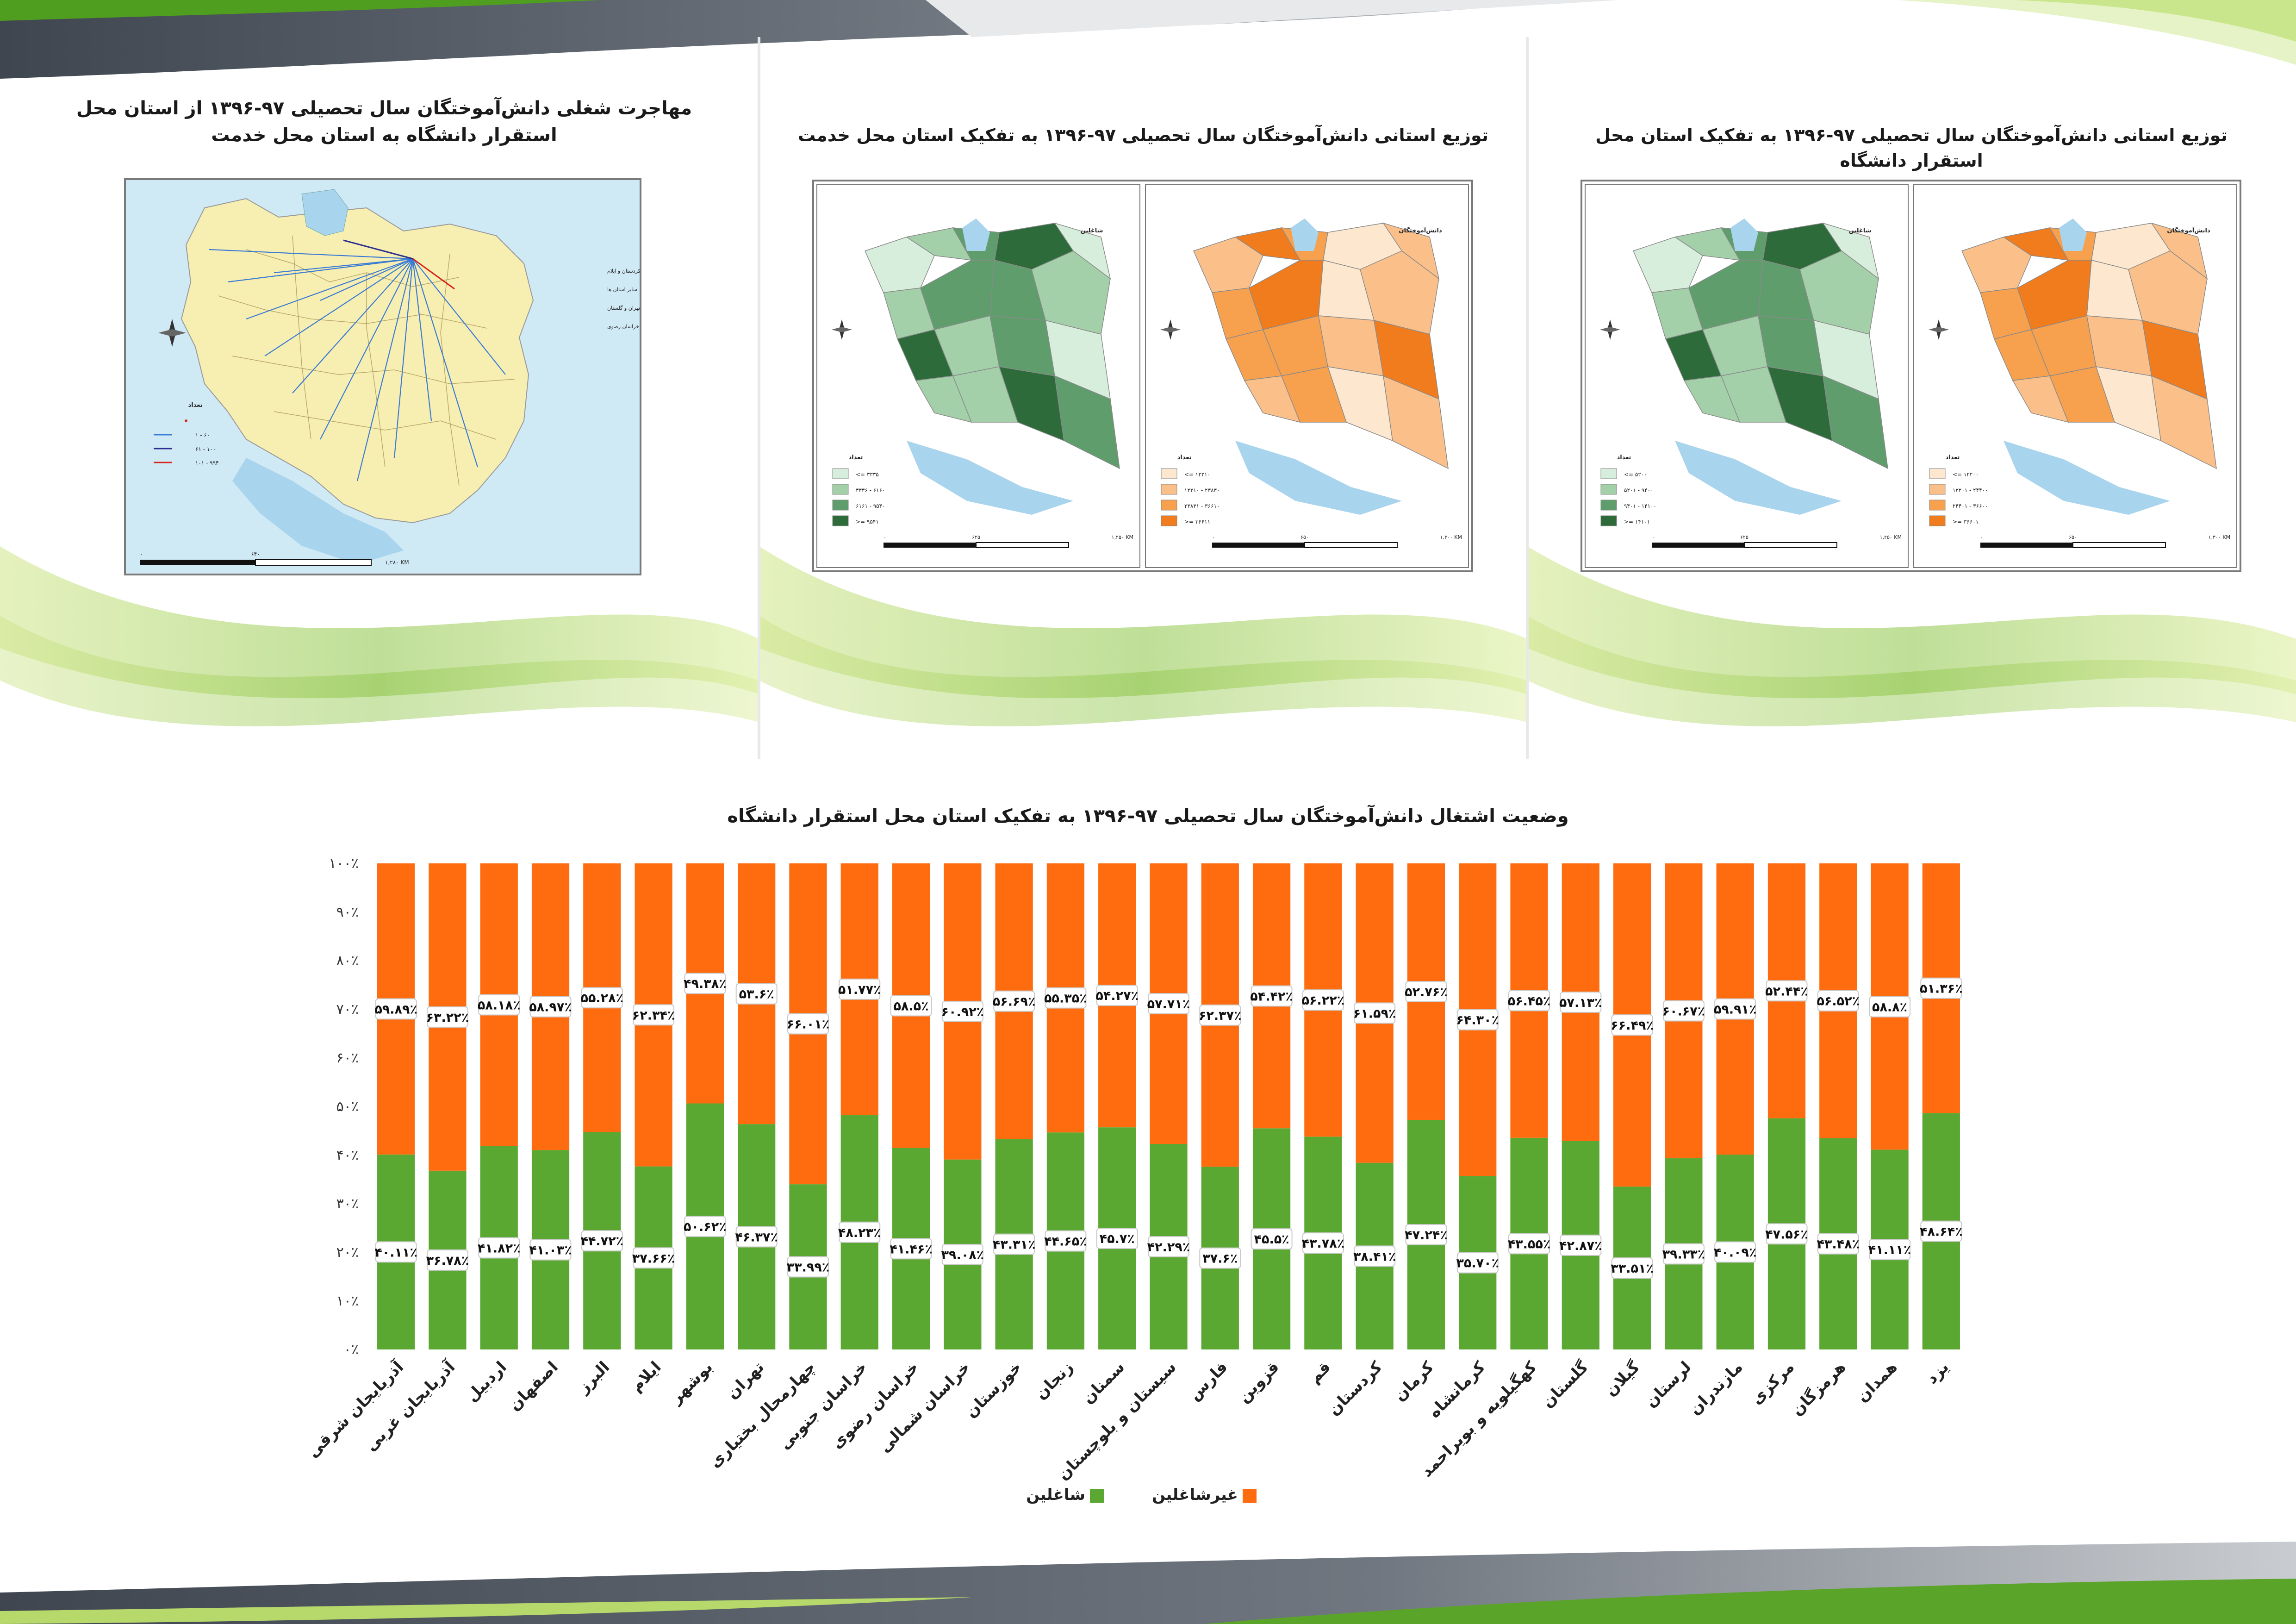 This screenshot has height=1624, width=2296. What do you see at coordinates (1054, 1380) in the screenshot?
I see `category-label: زنجان` at bounding box center [1054, 1380].